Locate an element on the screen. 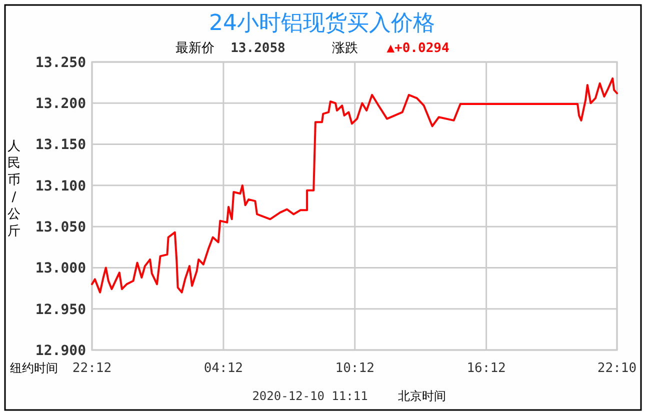 This screenshot has width=647, height=418. text: 13.2058 is located at coordinates (258, 48).